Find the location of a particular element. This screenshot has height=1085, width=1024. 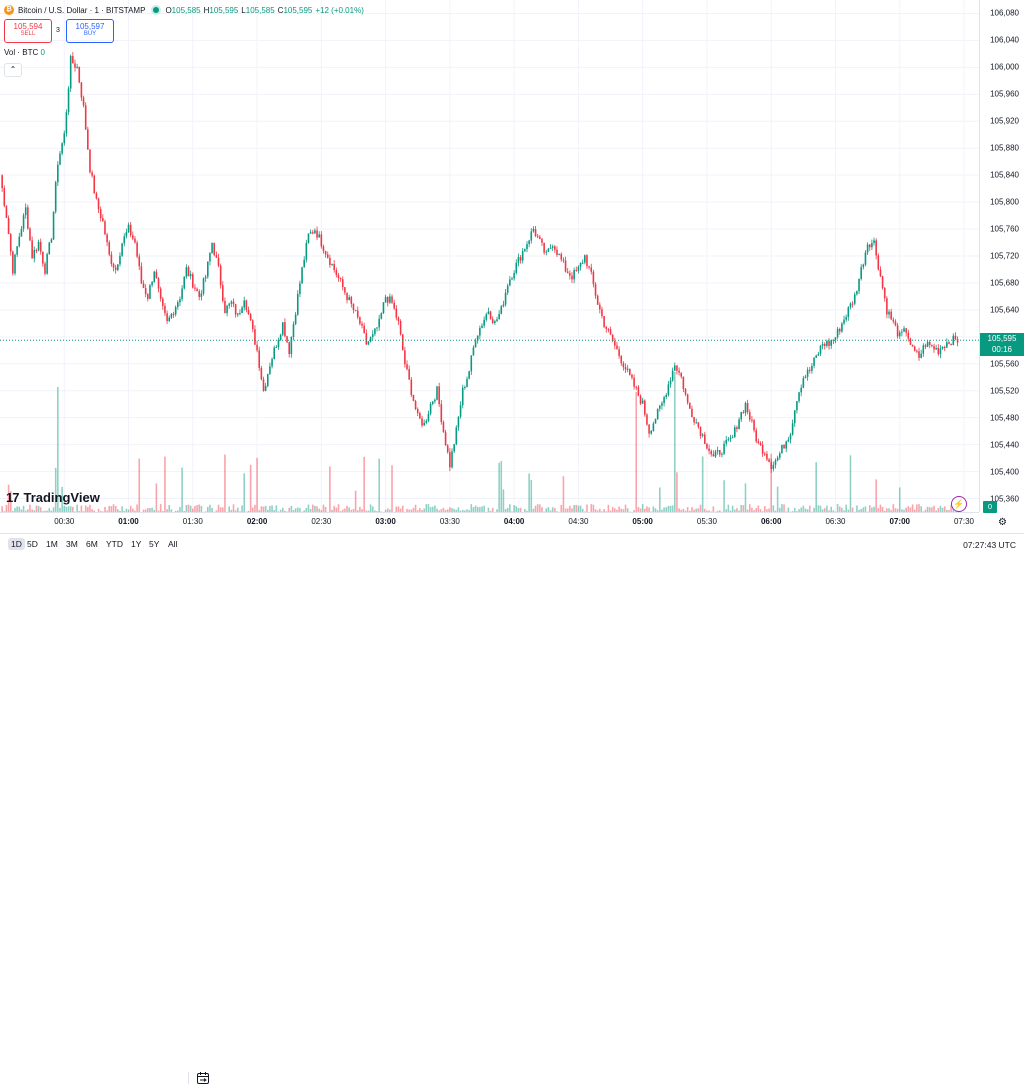

range-button-1m: 1M is located at coordinates (52, 544).